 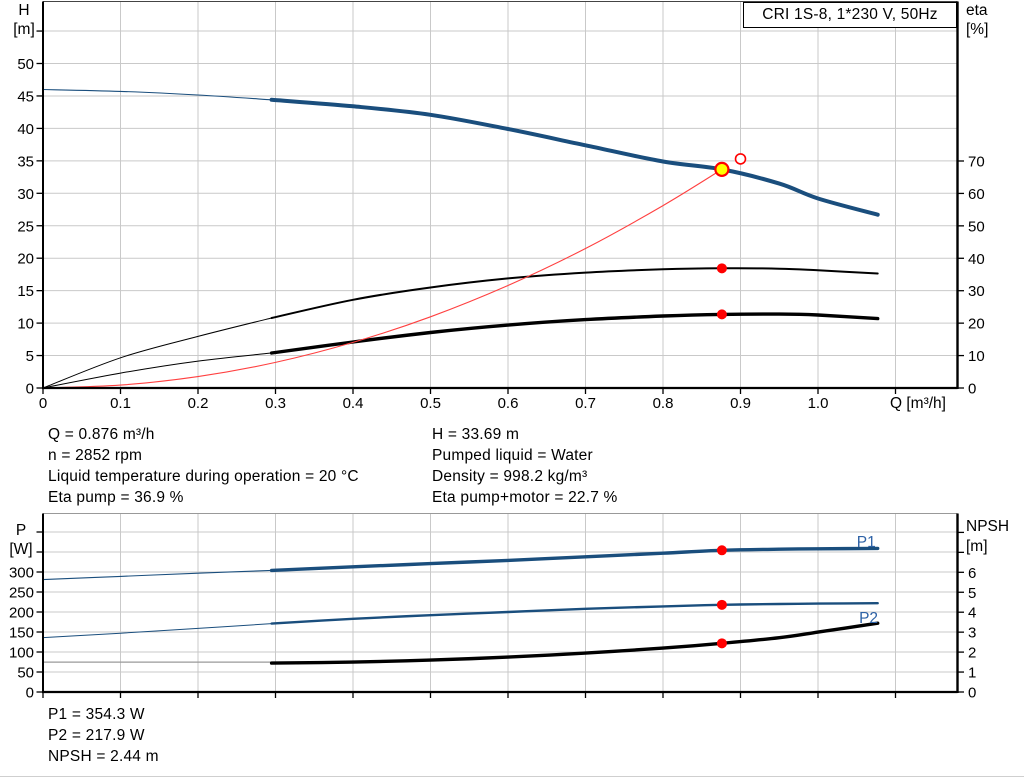 What do you see at coordinates (275, 403) in the screenshot?
I see `x-tick-label: 0.3` at bounding box center [275, 403].